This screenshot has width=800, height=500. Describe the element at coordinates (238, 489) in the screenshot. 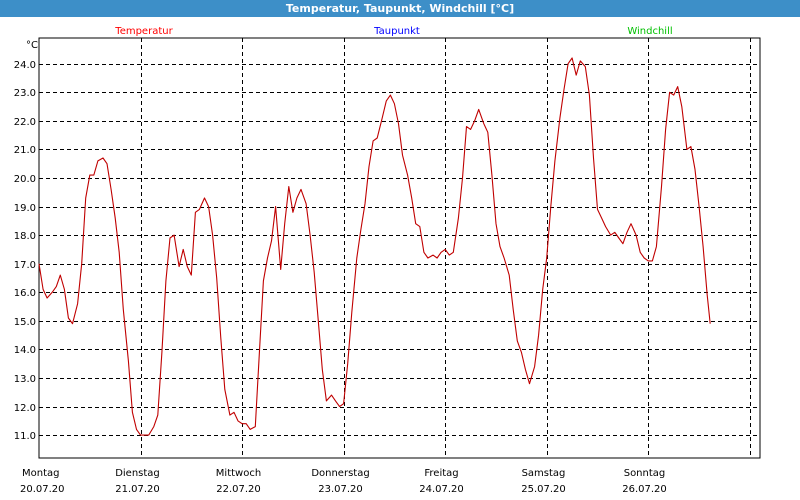

I see `x-tick-date: 22.07.20` at that location.